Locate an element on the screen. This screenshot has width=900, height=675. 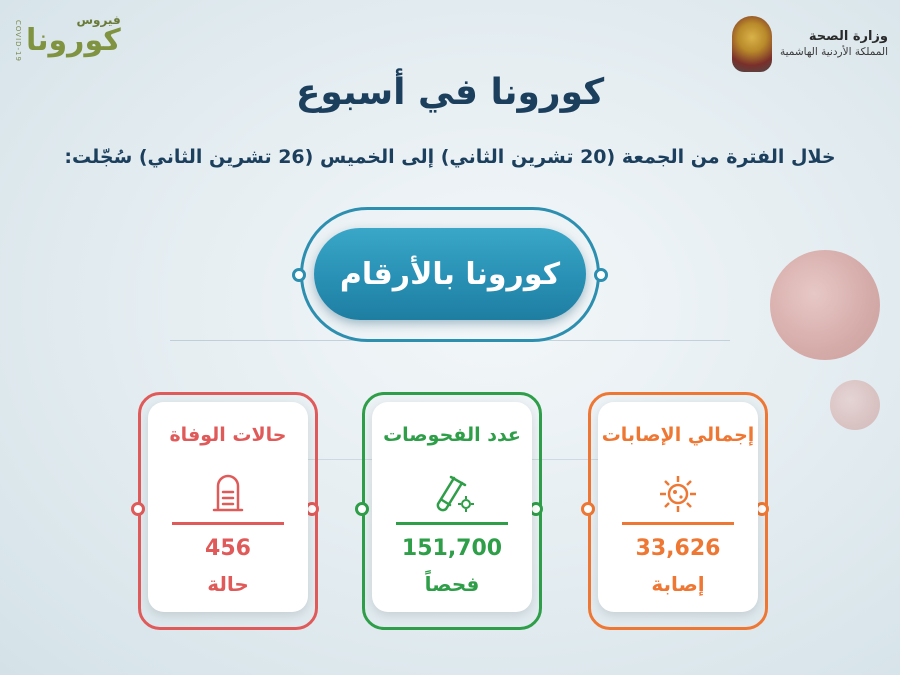
ministry-name: وزارة الصحة is located at coordinates (848, 37).